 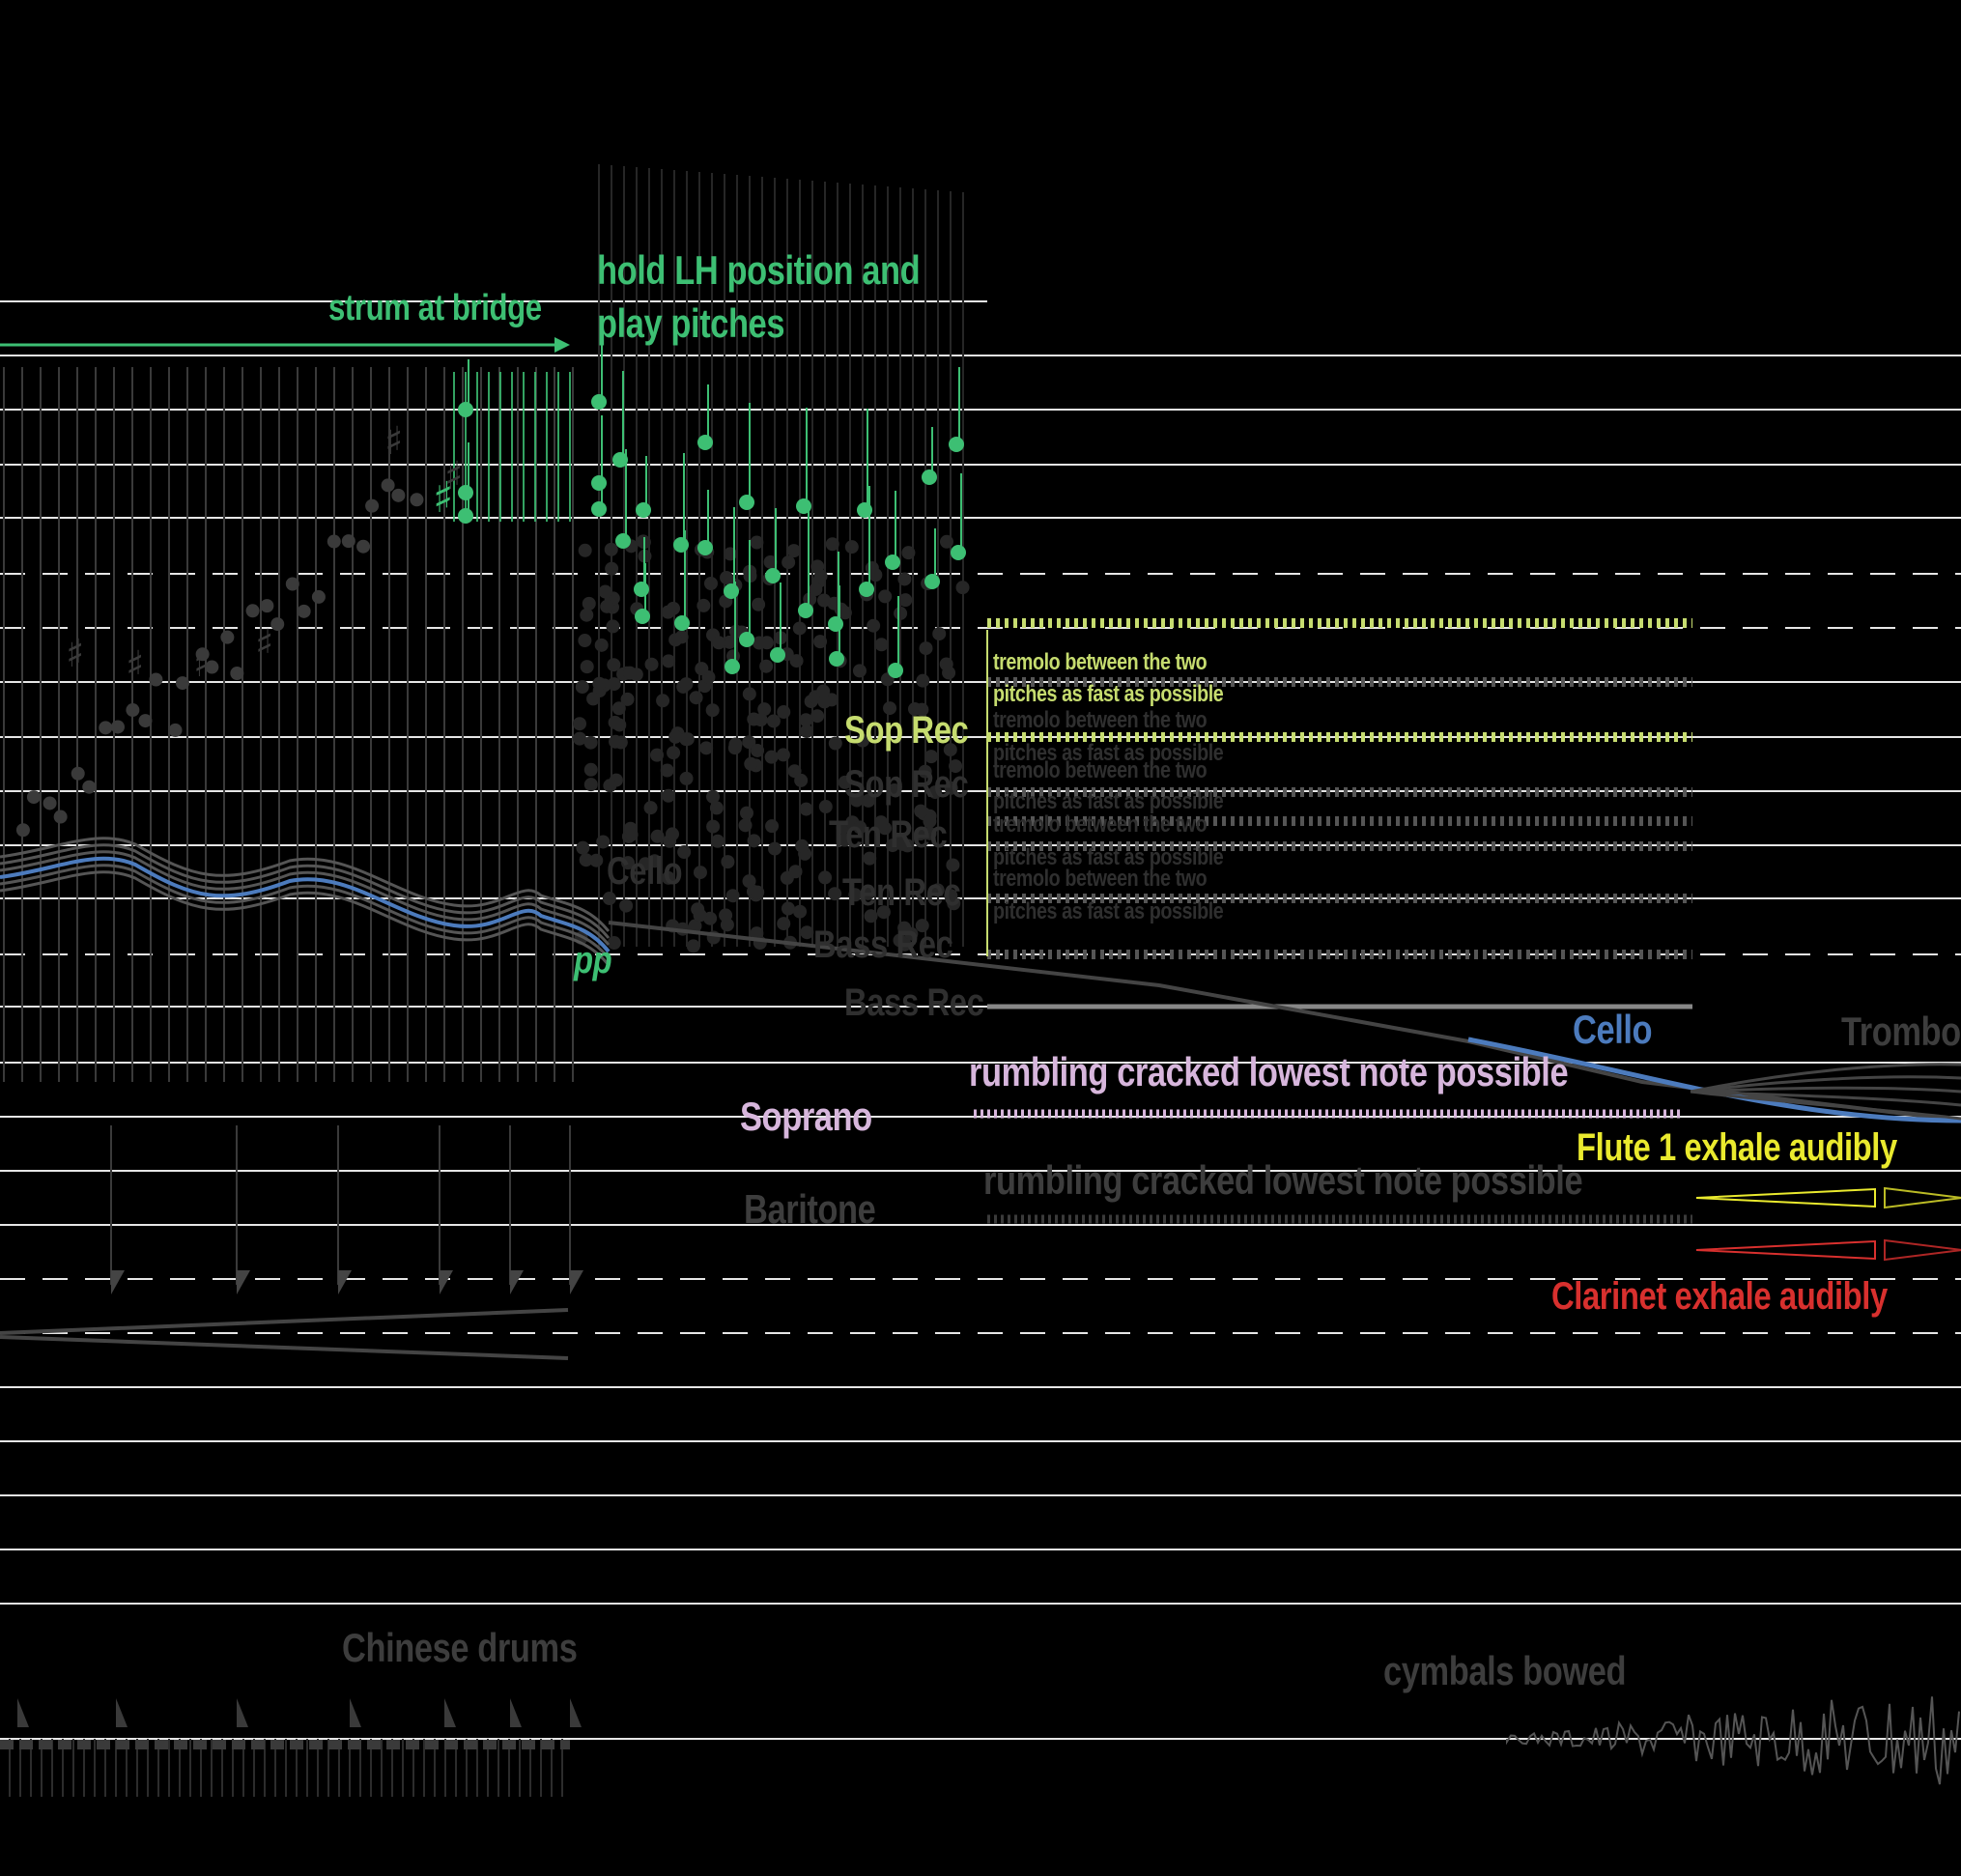 I want to click on cello-contour, so click(x=305, y=905).